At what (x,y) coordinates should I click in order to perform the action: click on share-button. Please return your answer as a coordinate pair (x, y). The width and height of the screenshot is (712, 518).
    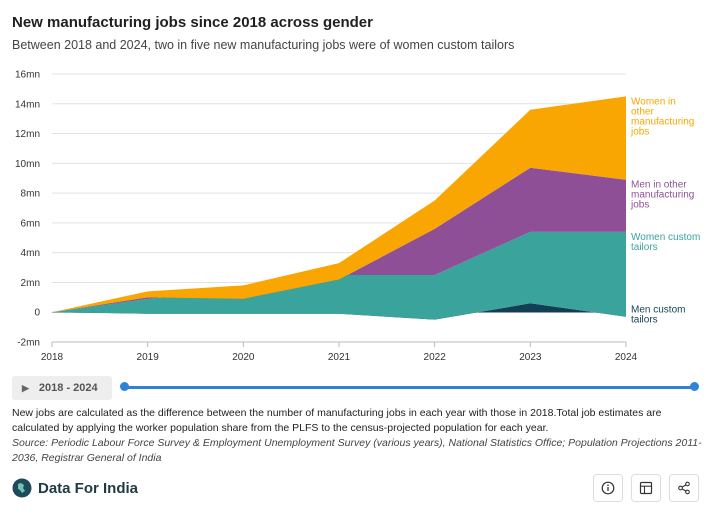
    Looking at the image, I should click on (684, 488).